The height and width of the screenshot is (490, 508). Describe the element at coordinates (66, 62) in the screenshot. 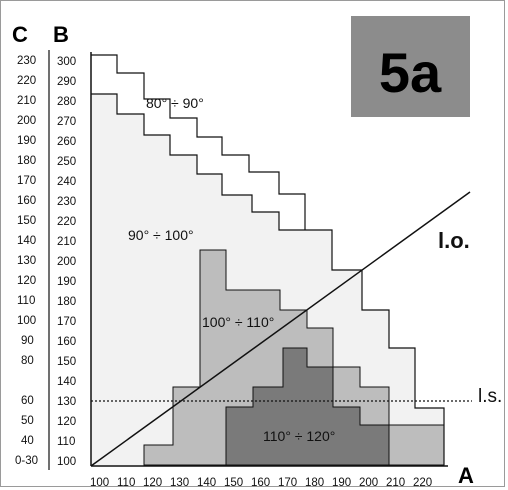

I see `b-label: 300` at that location.